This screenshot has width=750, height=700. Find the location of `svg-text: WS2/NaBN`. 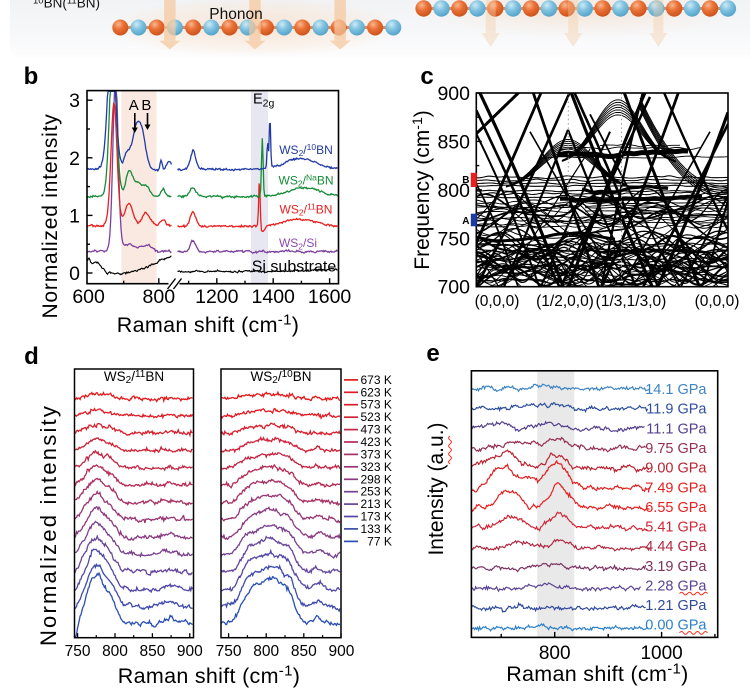

svg-text: WS2/NaBN is located at coordinates (306, 180).